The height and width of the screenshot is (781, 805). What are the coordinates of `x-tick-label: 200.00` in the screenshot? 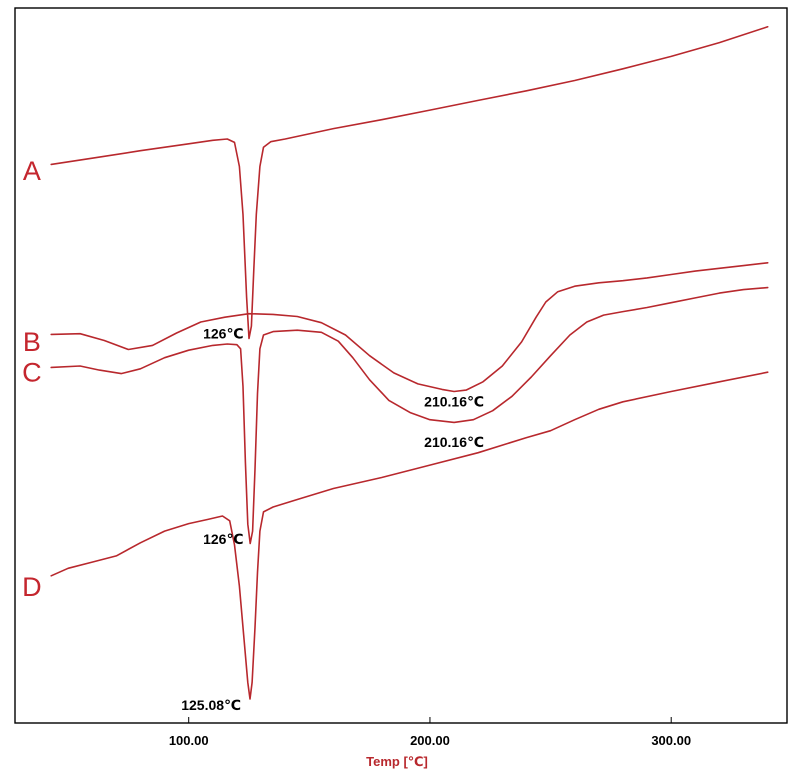 It's located at (430, 740).